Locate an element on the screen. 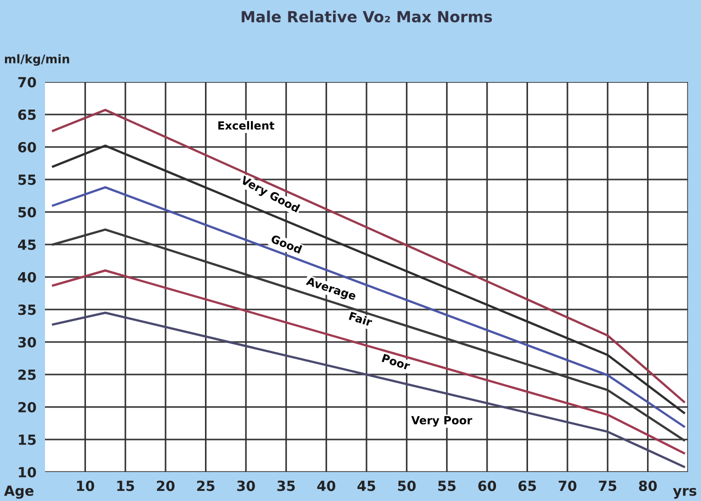  x-tick-label: 40 is located at coordinates (326, 486).